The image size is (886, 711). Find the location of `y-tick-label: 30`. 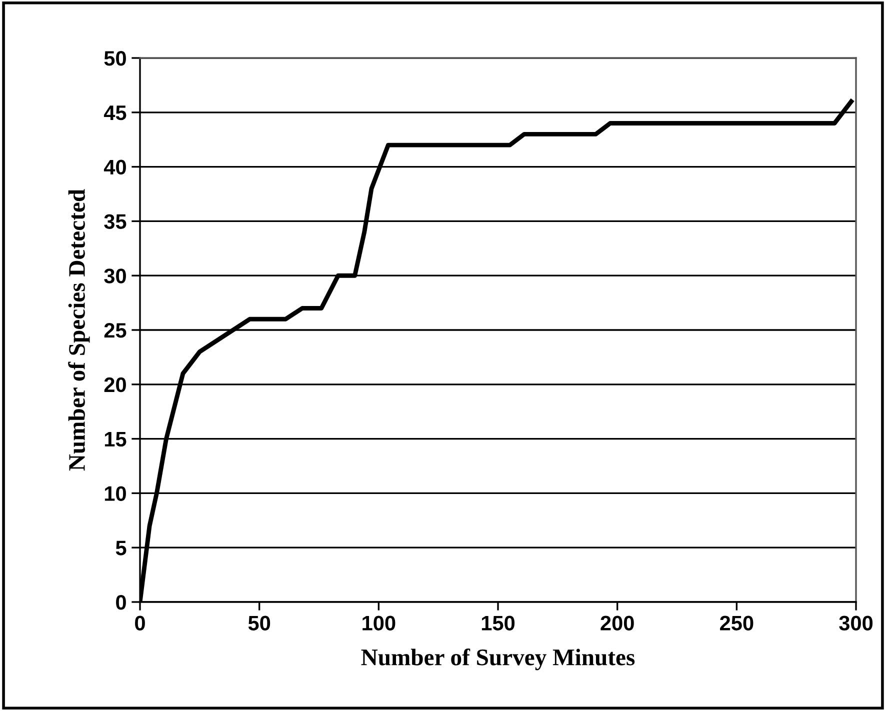

y-tick-label: 30 is located at coordinates (115, 276).